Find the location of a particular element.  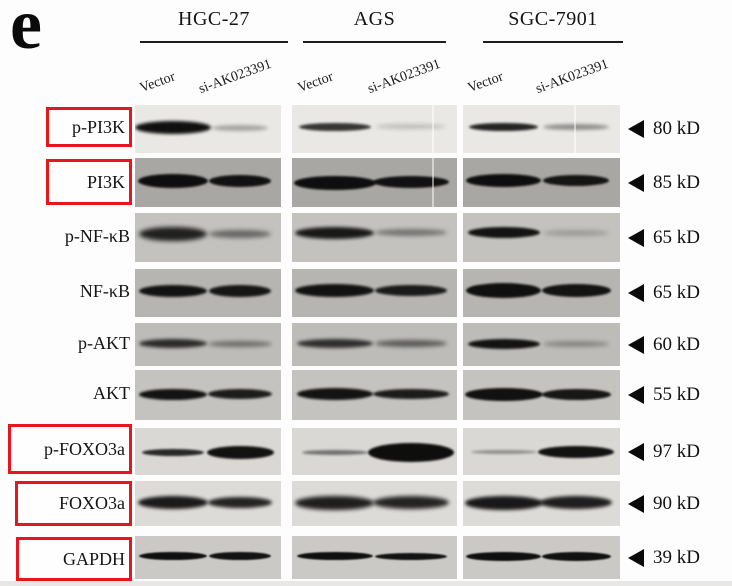

protein-label-box-8: GAPDH is located at coordinates (74, 559).